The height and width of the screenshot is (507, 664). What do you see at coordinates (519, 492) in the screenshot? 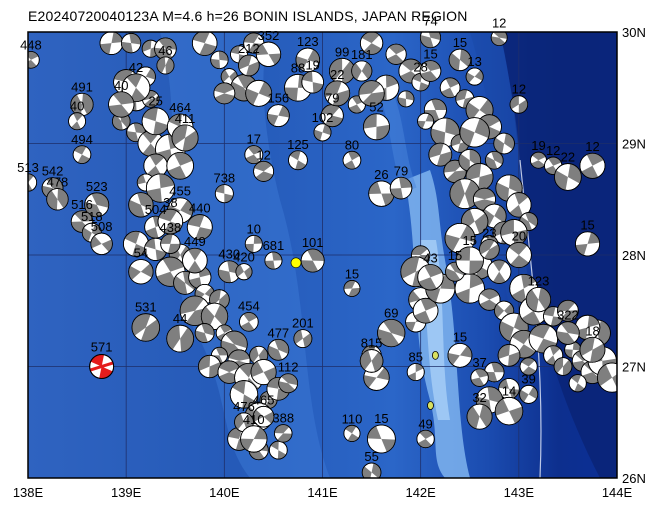
I see `lon-tick-label: 143E` at bounding box center [519, 492].